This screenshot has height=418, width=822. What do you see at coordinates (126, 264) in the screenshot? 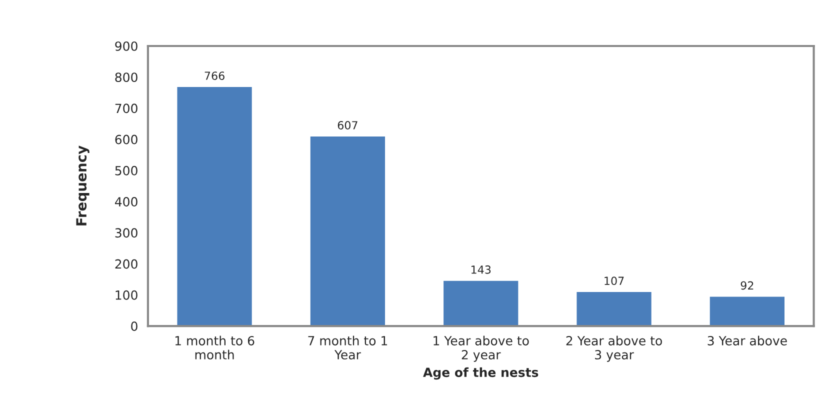
I see `y-tick-label: 200` at bounding box center [126, 264].